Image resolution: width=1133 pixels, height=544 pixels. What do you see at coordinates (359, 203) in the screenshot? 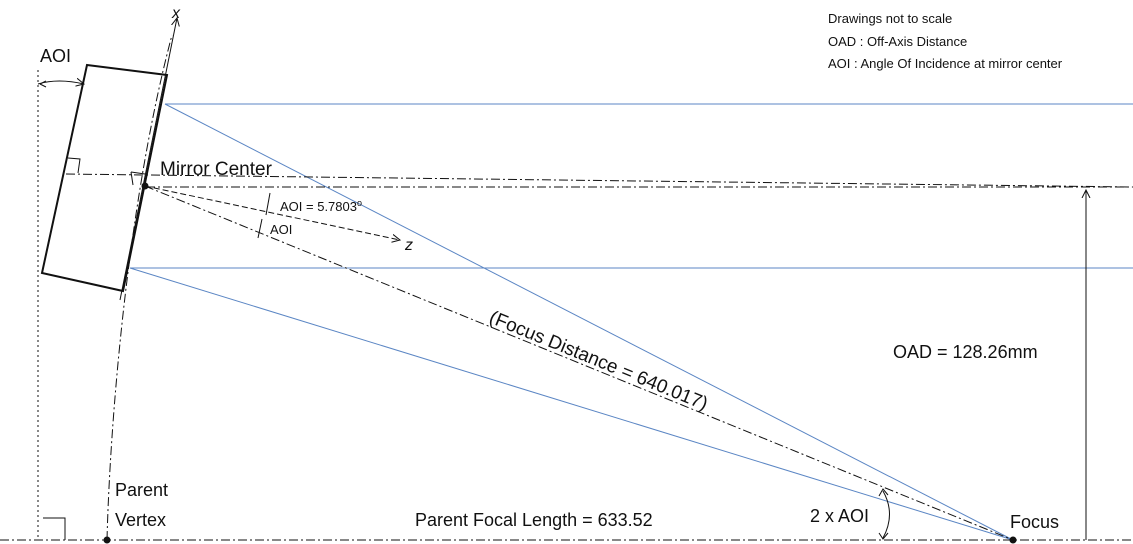
I see `degree-symbol: o` at bounding box center [359, 203].